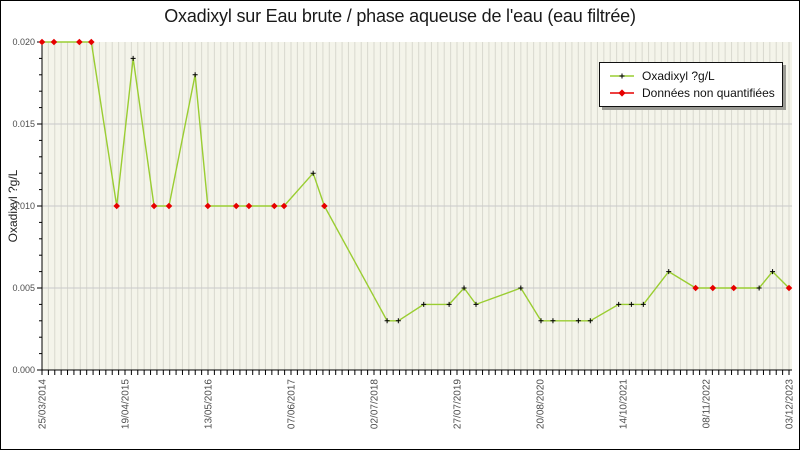 The height and width of the screenshot is (450, 800). Describe the element at coordinates (458, 404) in the screenshot. I see `x-tick-label: 27/07/2019` at that location.